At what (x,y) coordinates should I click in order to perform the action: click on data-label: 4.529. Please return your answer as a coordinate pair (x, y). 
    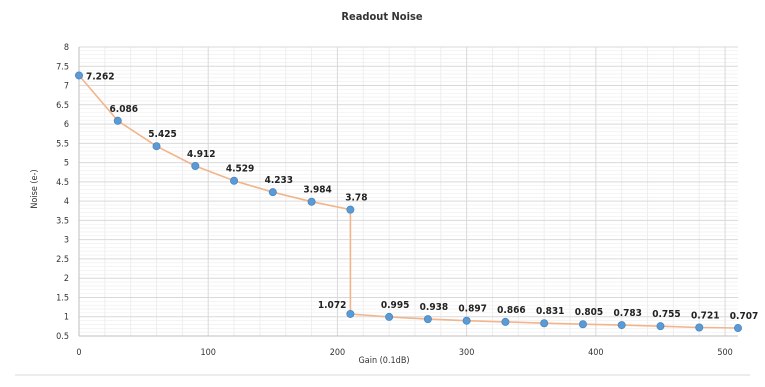
    Looking at the image, I should click on (240, 169).